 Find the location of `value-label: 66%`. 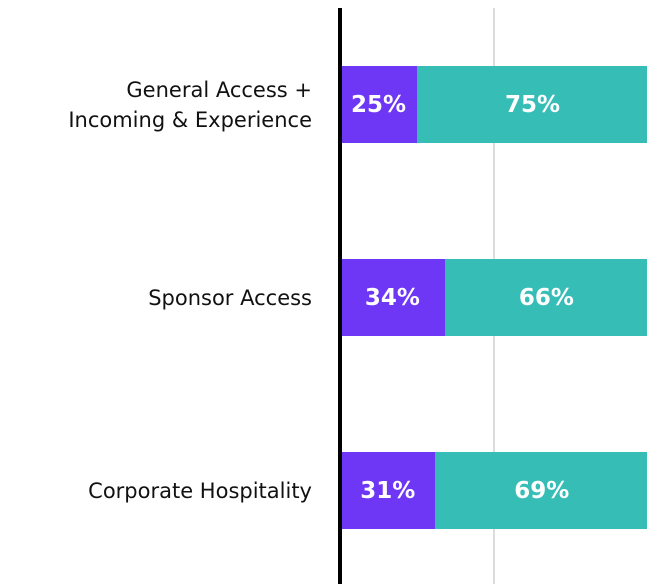

value-label: 66% is located at coordinates (546, 297).